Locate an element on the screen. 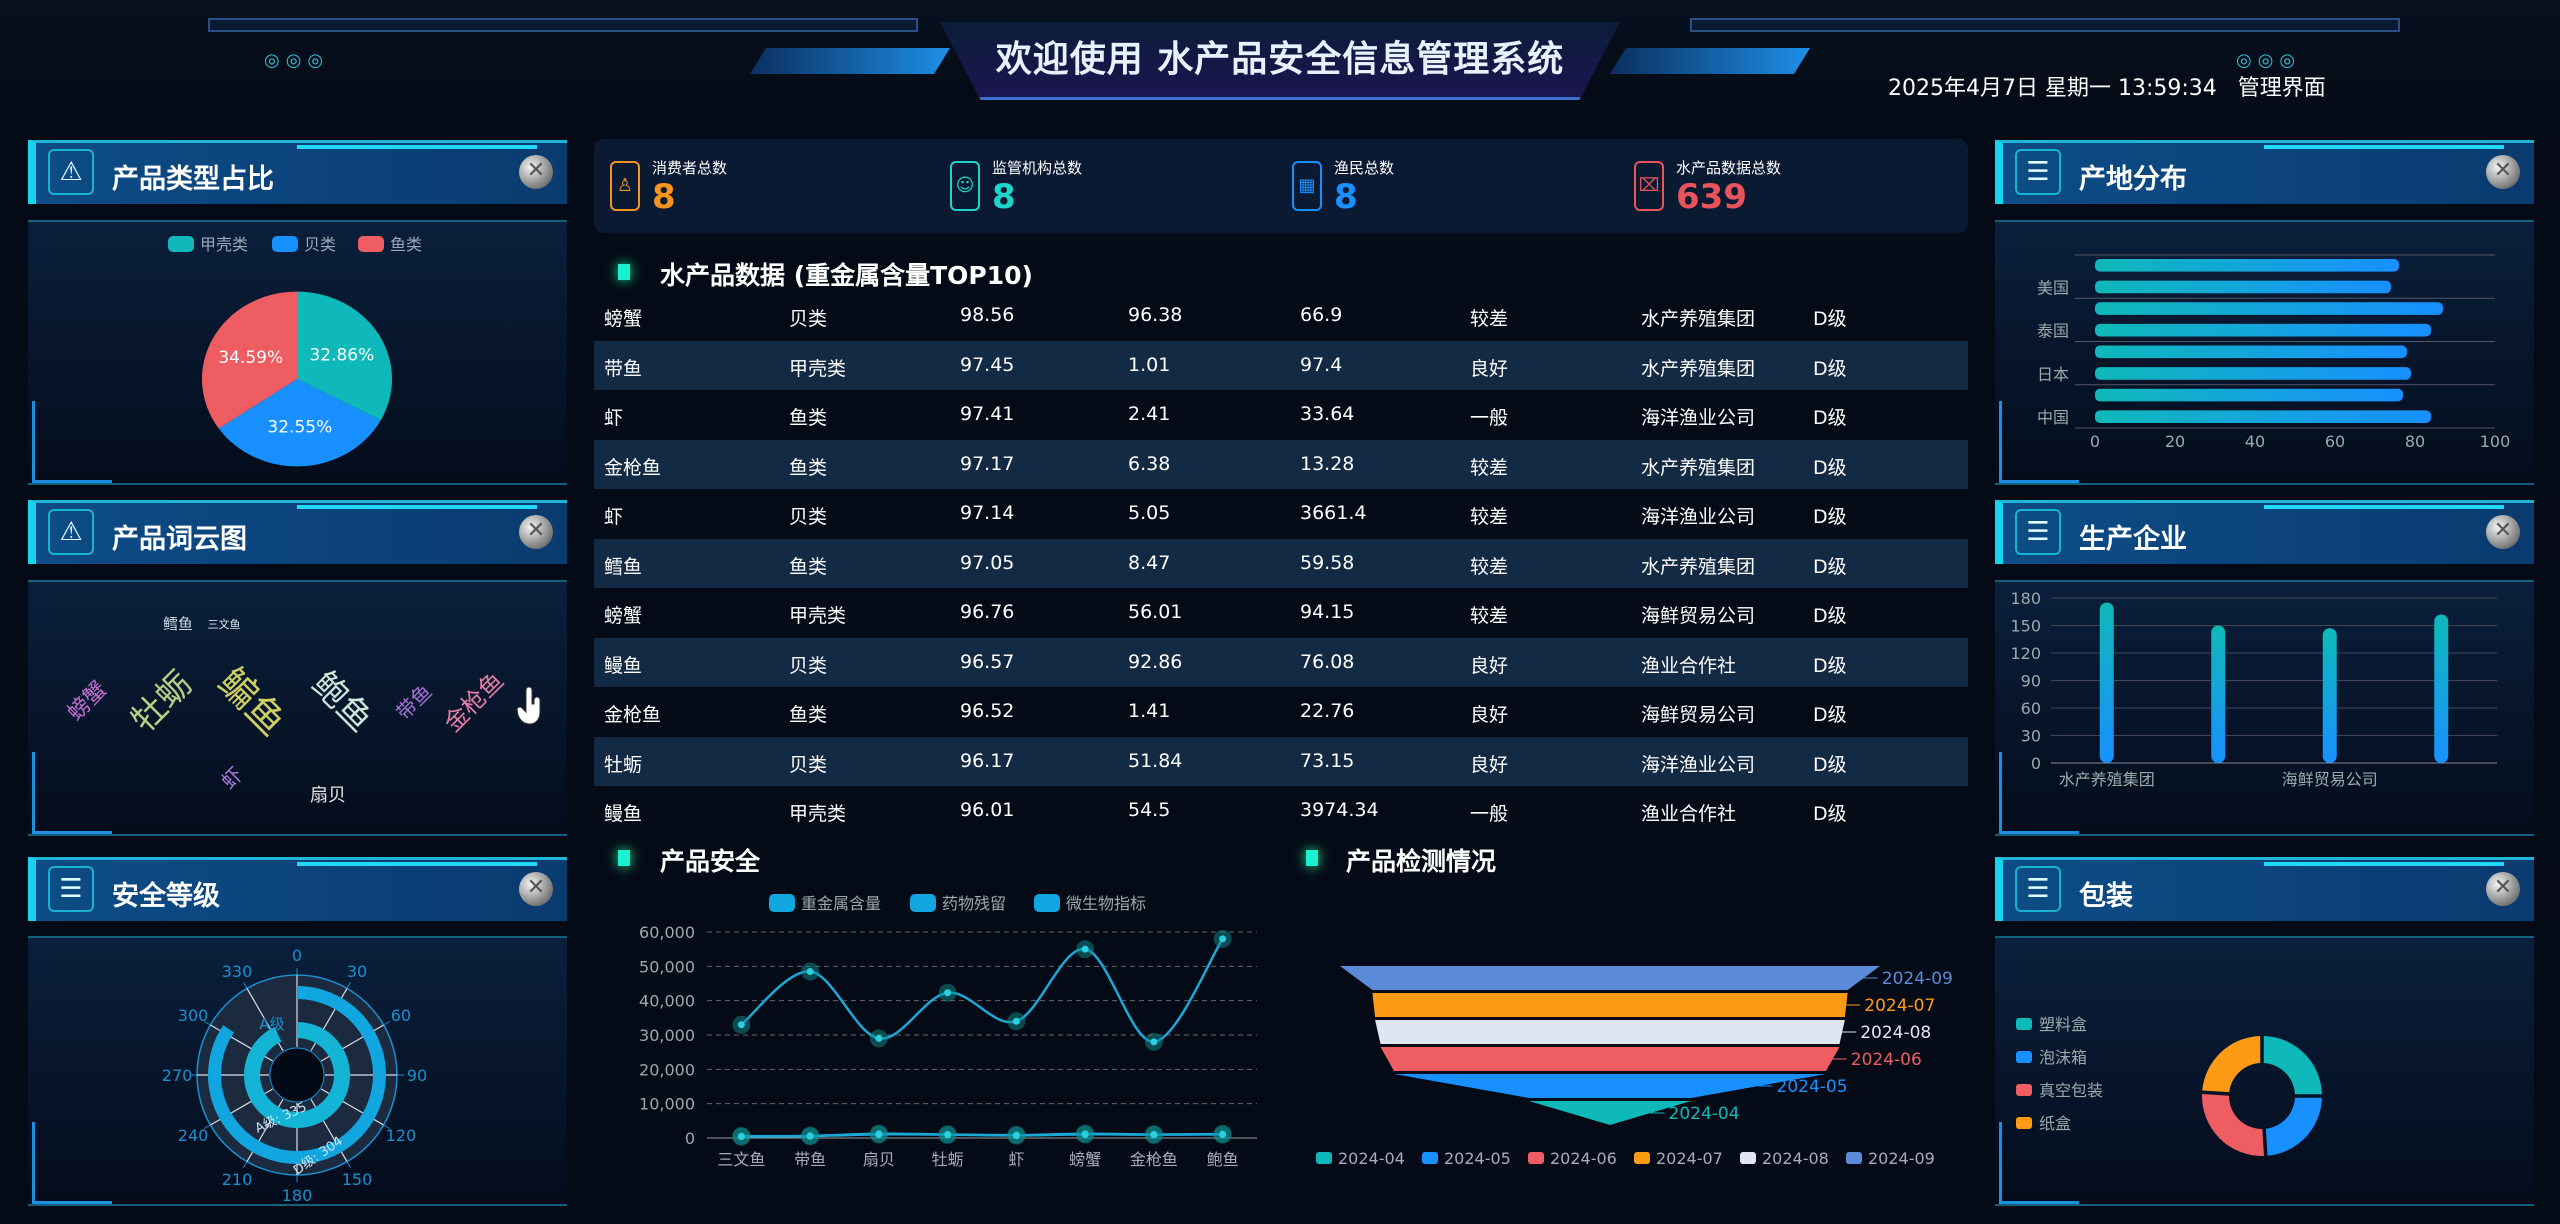  warning-chart-icon: ⚠ is located at coordinates (71, 172).